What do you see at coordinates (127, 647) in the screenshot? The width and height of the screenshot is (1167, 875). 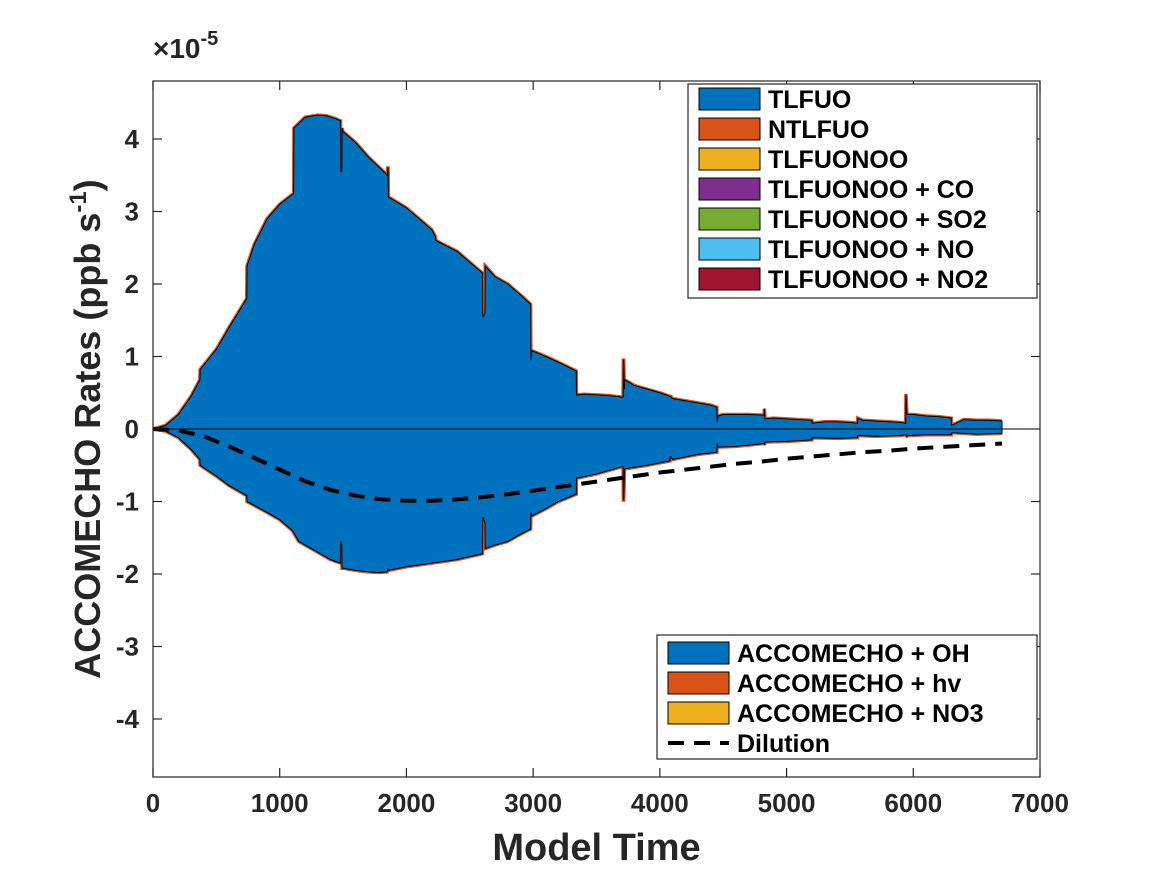 I see `y-tick-label: -3` at bounding box center [127, 647].